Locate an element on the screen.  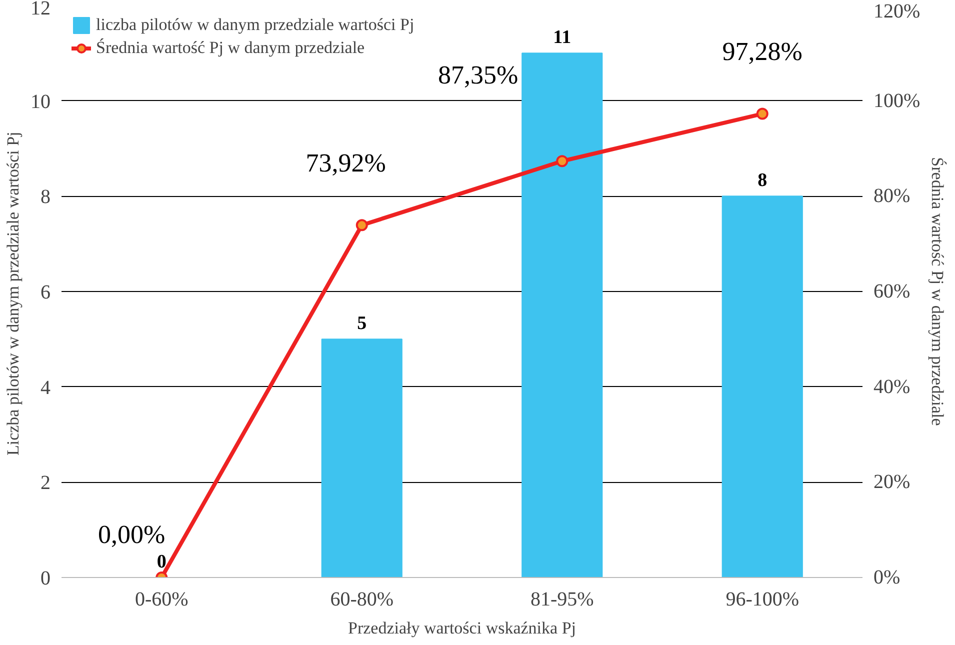
y2-tick-label: 80% is located at coordinates (892, 196).